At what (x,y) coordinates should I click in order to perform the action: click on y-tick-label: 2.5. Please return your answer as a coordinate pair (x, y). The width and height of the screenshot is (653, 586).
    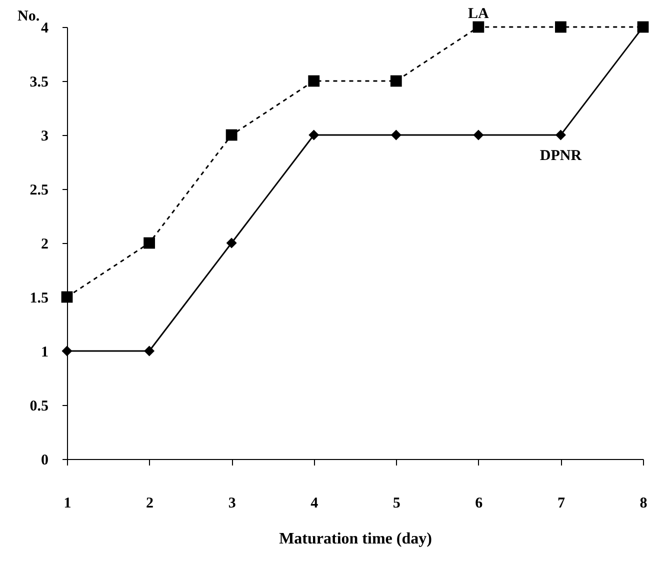
    Looking at the image, I should click on (39, 190).